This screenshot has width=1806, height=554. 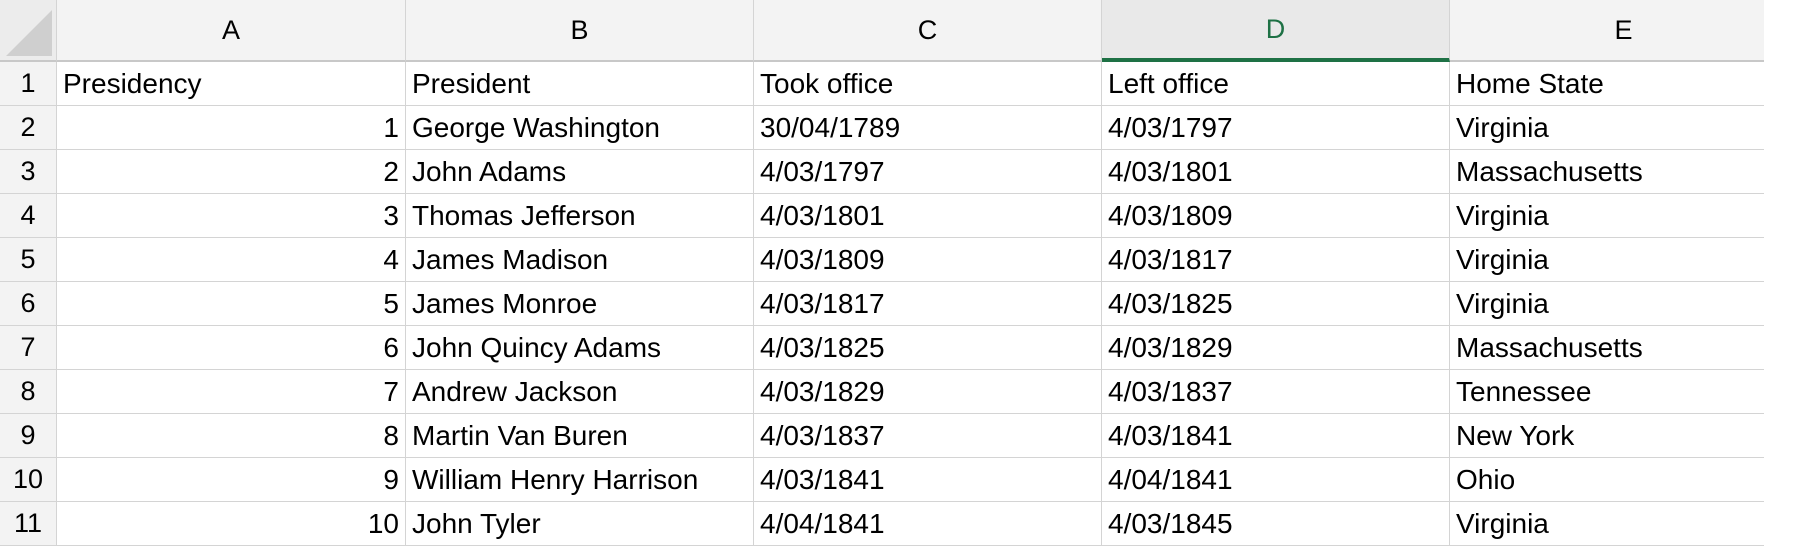 What do you see at coordinates (928, 84) in the screenshot?
I see `cell-took-office: Took office` at bounding box center [928, 84].